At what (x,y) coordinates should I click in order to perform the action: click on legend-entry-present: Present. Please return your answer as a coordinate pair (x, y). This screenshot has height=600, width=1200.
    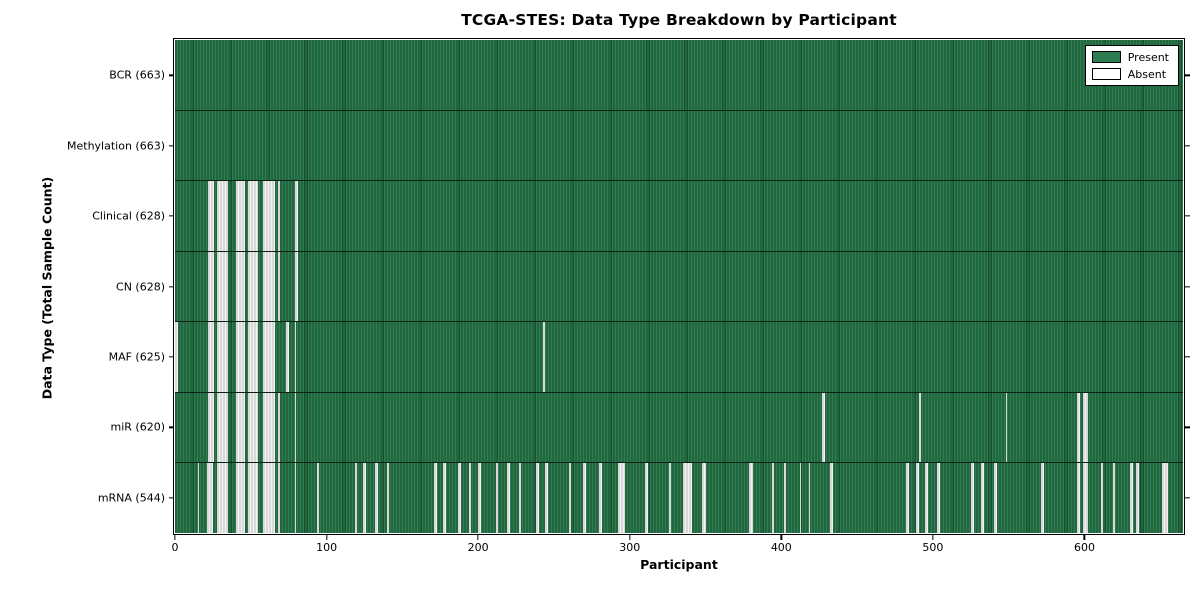
    Looking at the image, I should click on (1130, 57).